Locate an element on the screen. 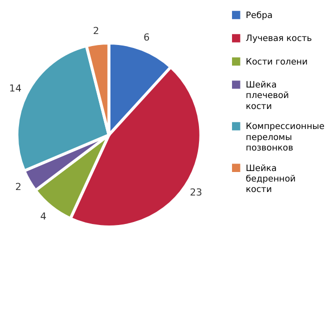  data-label: 4 is located at coordinates (43, 216).